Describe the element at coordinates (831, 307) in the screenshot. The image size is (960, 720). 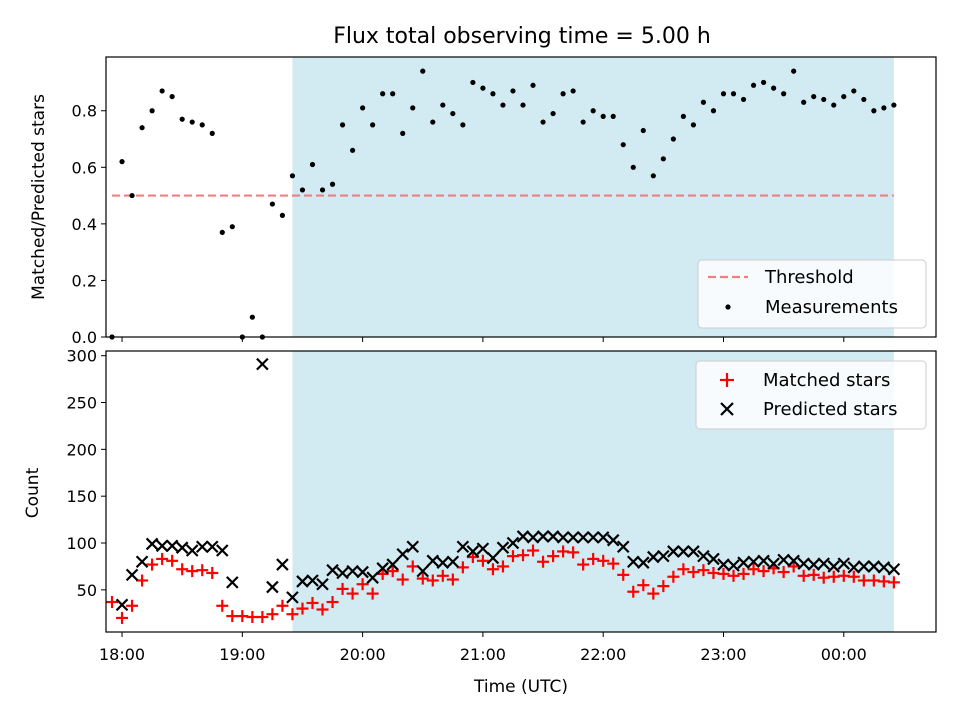
I see `legend-measurements-label: Measurements` at that location.